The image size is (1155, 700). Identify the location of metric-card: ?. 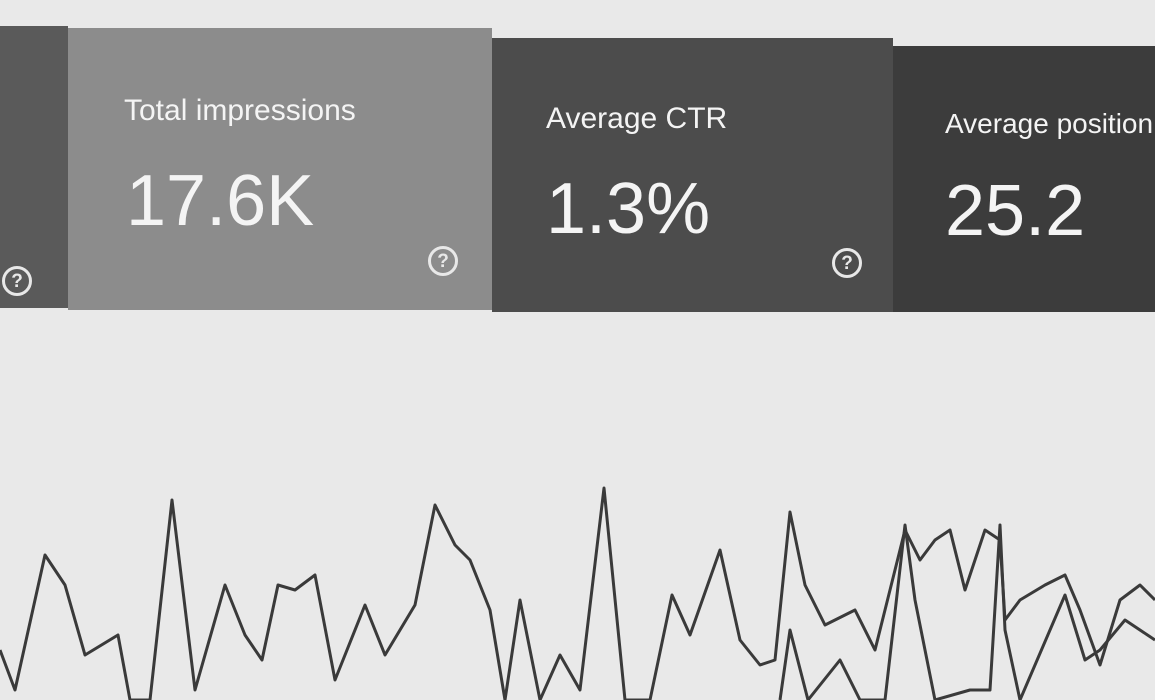
(34, 167).